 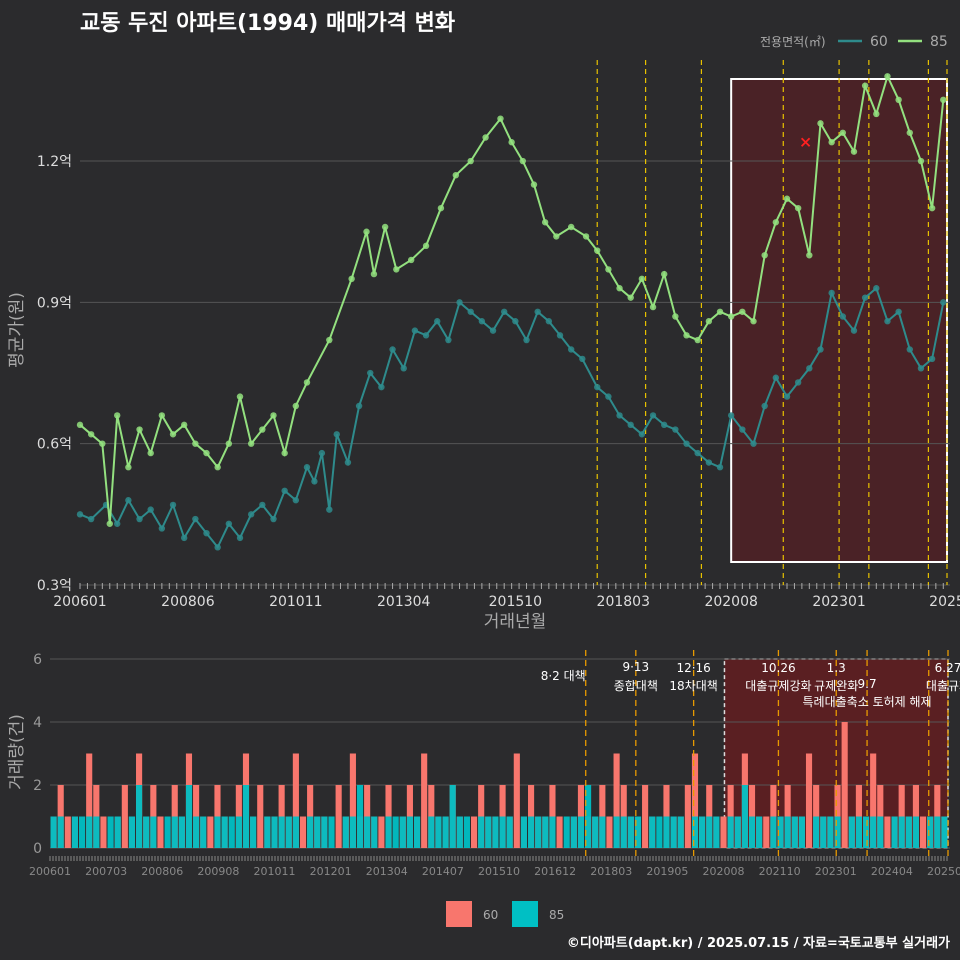 I want to click on volume-y-tick-label: 2, so click(x=37, y=786).